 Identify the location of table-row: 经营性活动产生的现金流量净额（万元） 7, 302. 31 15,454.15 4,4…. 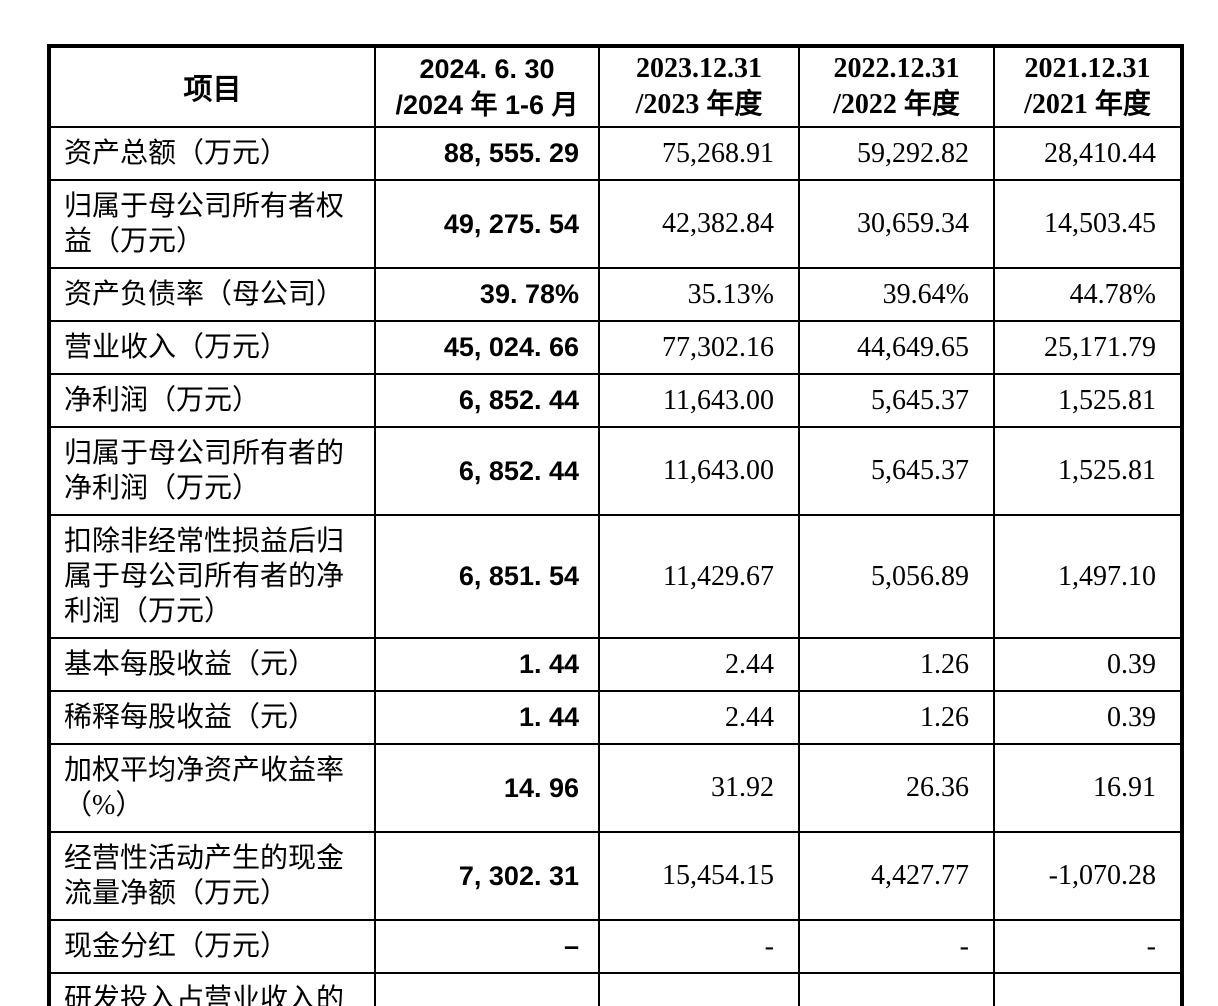
(615, 876).